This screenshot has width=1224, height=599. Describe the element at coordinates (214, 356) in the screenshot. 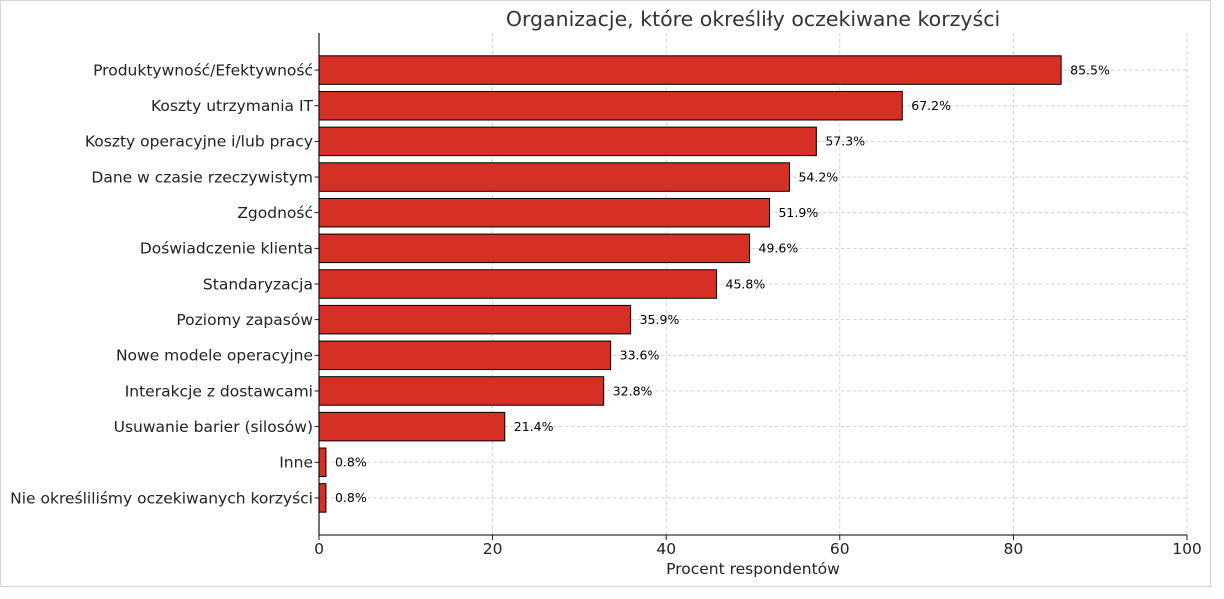

I see `y-tick-label: Nowe modele operacyjne` at that location.